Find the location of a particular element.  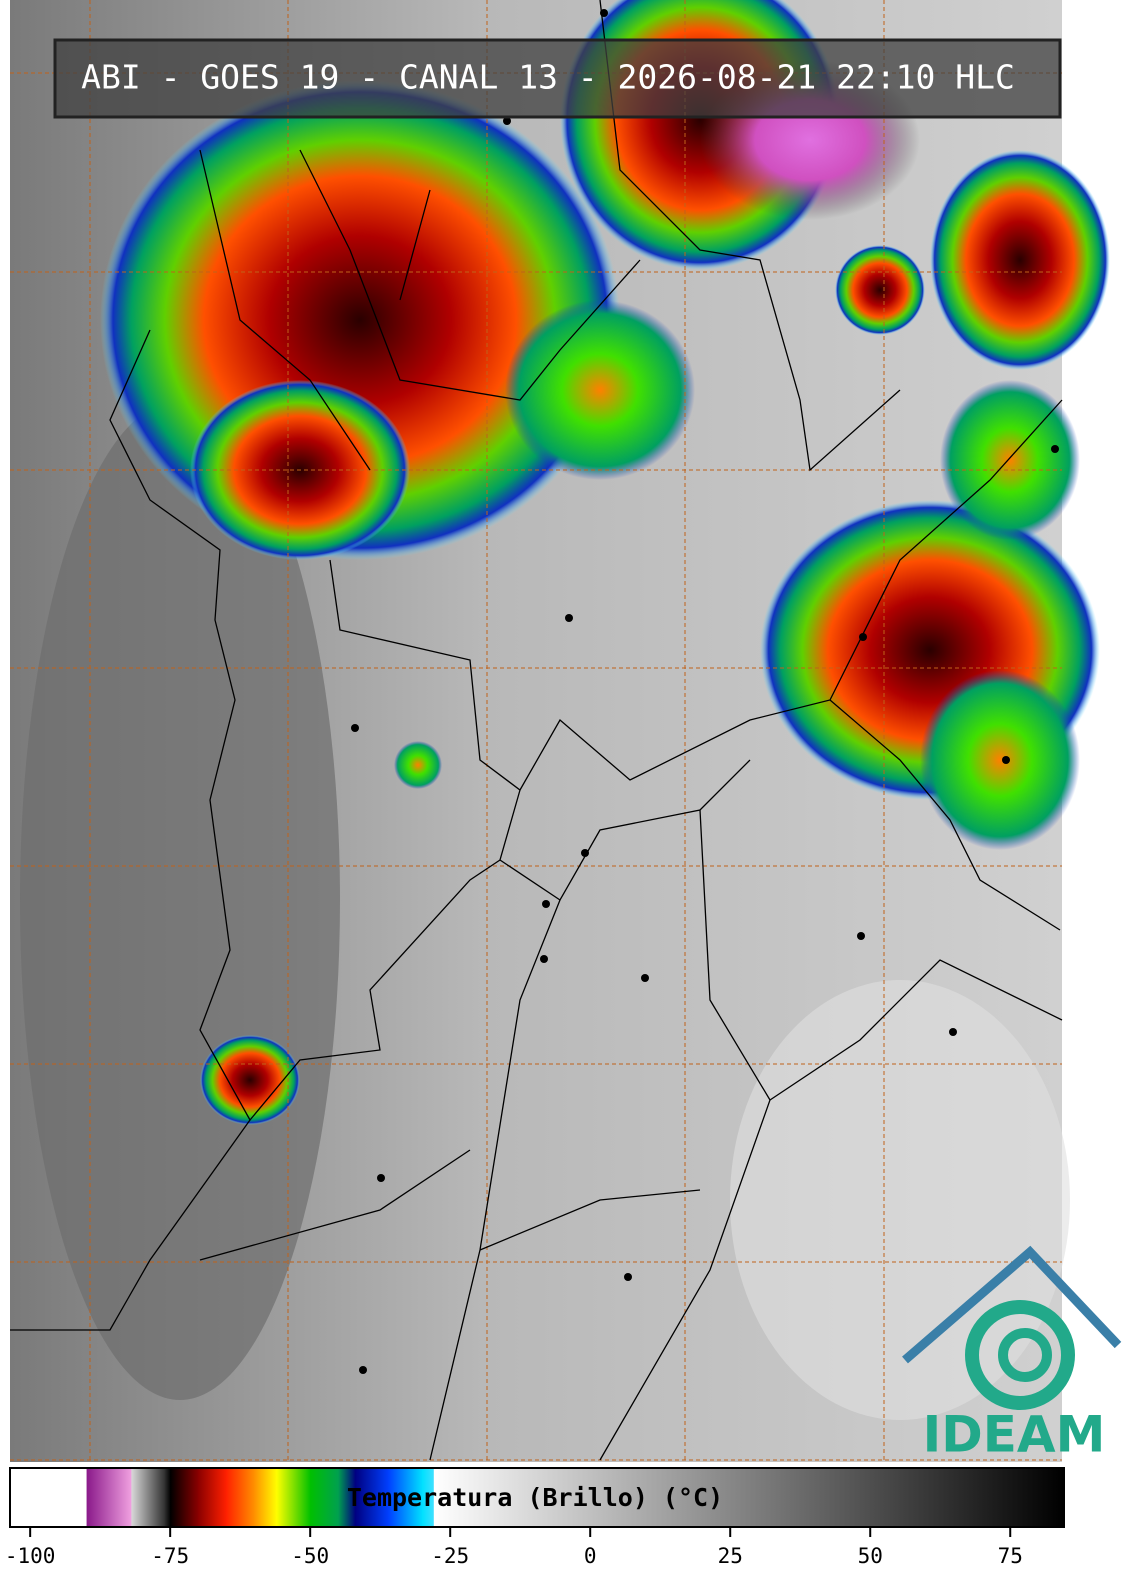

tick-label: 50 is located at coordinates (870, 1556).